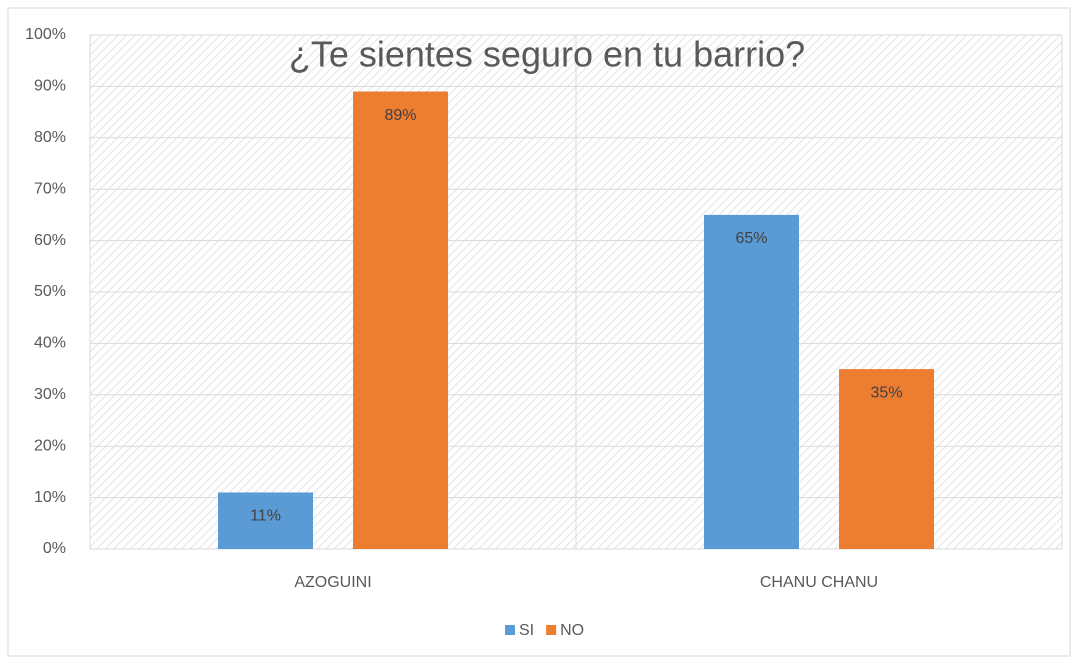  Describe the element at coordinates (50, 86) in the screenshot. I see `y-tick-label: 90%` at that location.